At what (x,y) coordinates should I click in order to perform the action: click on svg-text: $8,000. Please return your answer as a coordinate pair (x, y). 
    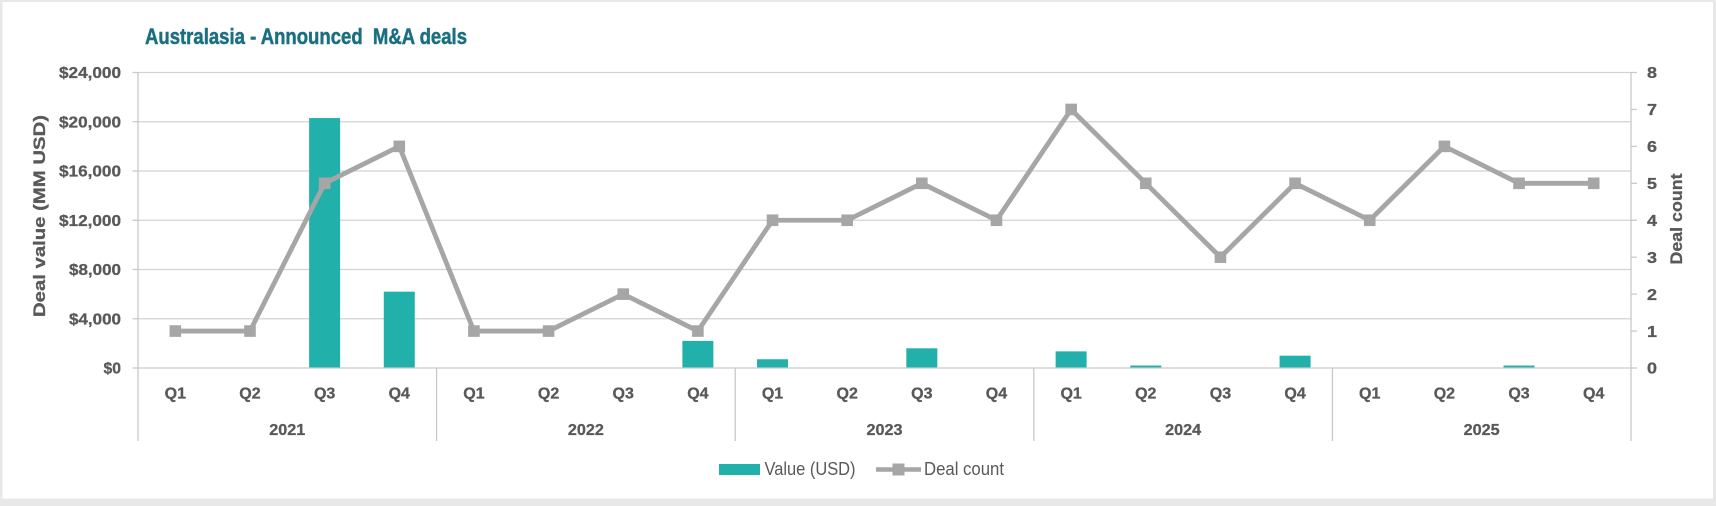
    Looking at the image, I should click on (95, 270).